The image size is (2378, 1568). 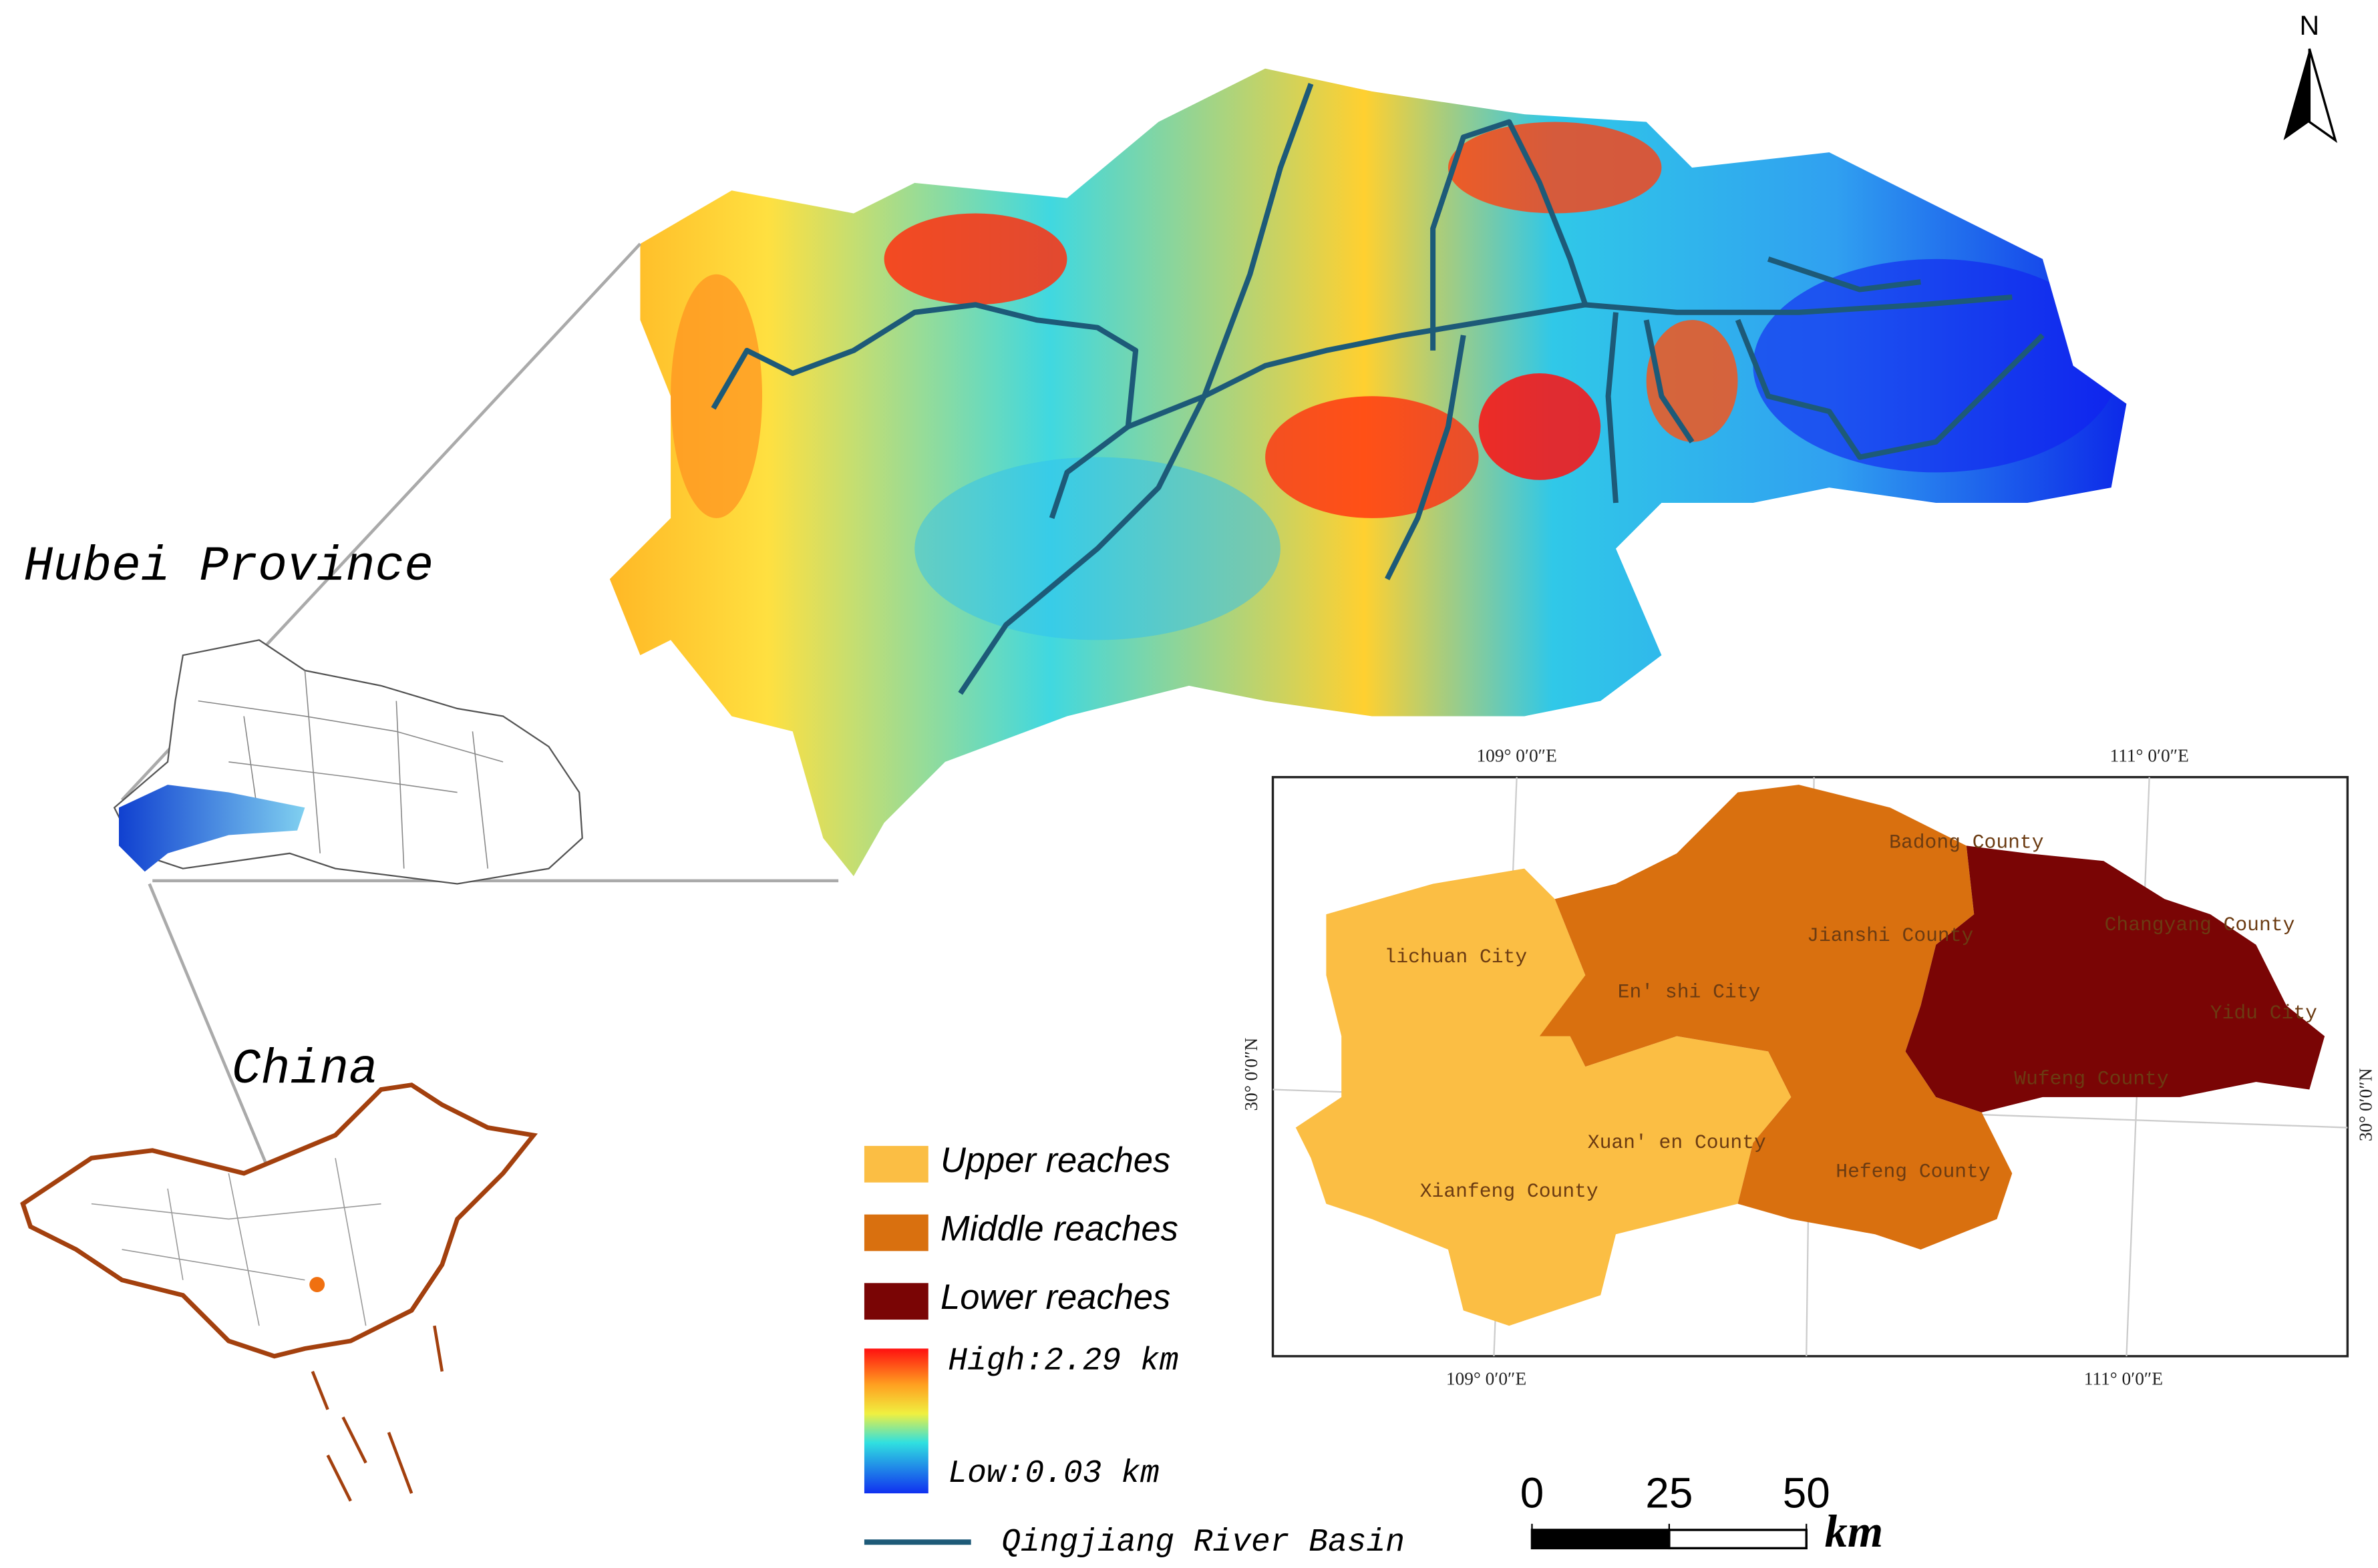 I want to click on lower-reaches, so click(x=2115, y=979).